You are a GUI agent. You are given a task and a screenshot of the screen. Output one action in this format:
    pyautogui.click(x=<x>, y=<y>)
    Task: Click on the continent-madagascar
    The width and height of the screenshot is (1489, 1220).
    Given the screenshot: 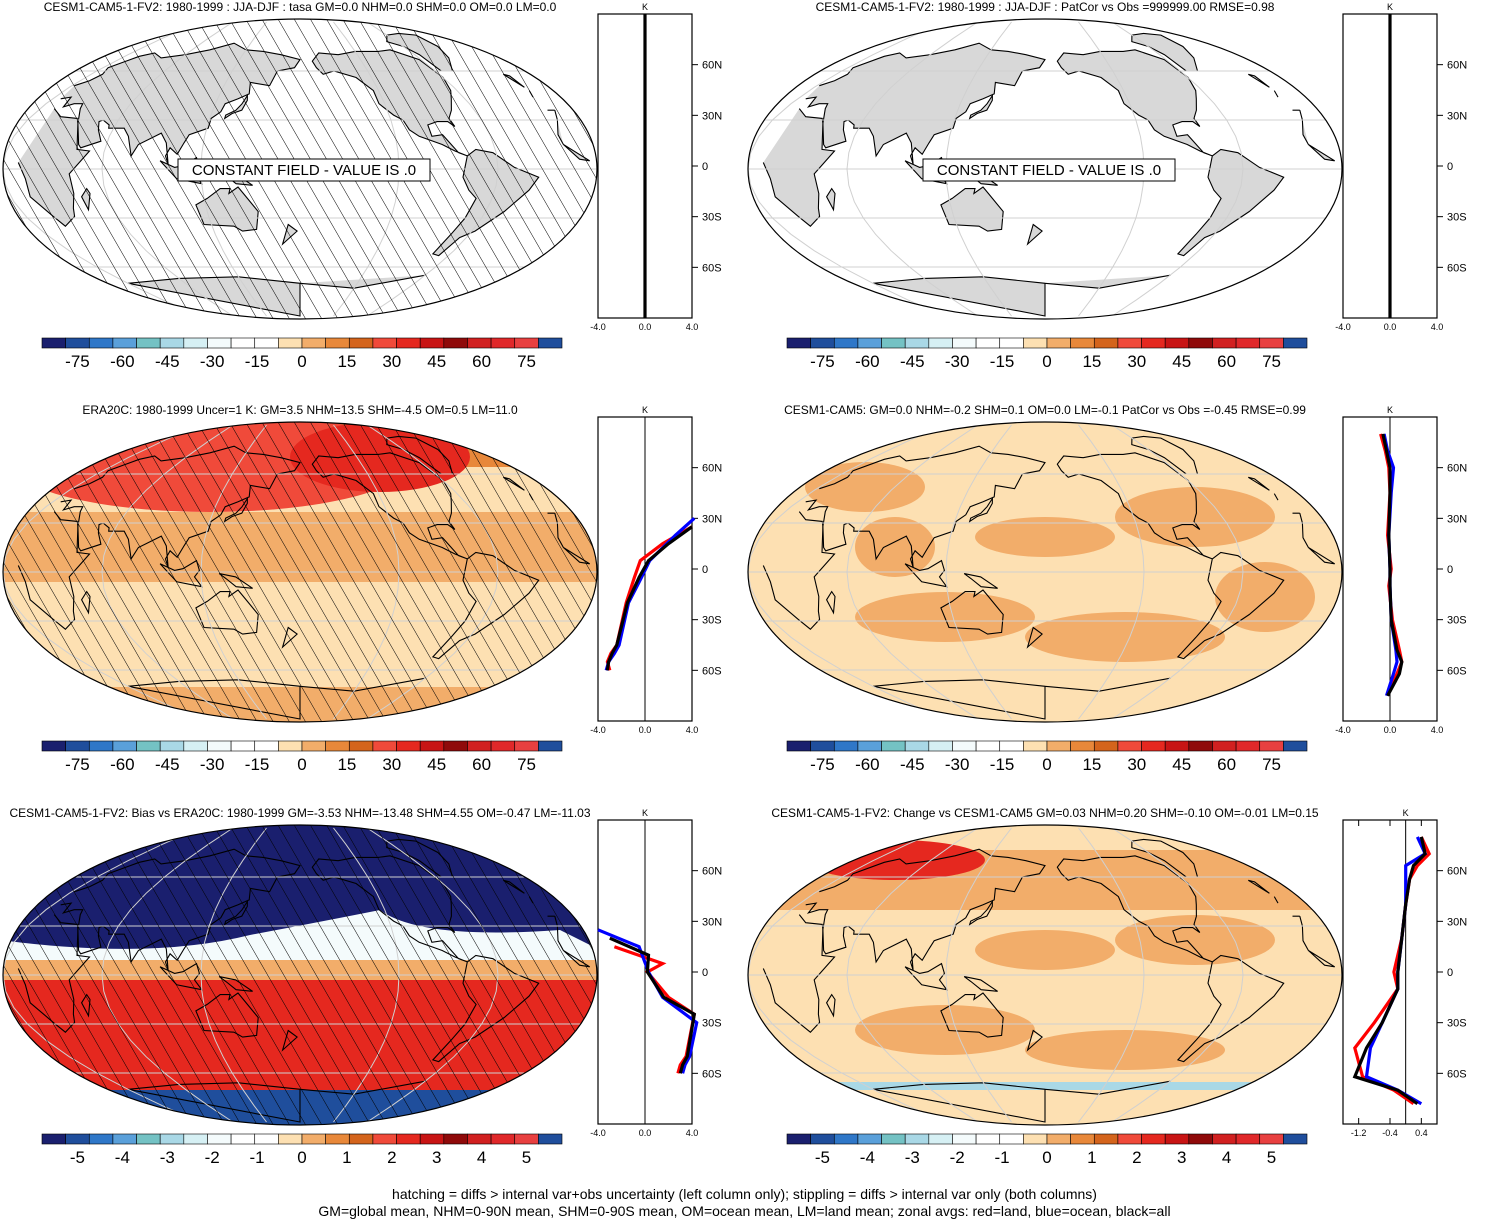 What is the action you would take?
    pyautogui.click(x=830, y=602)
    